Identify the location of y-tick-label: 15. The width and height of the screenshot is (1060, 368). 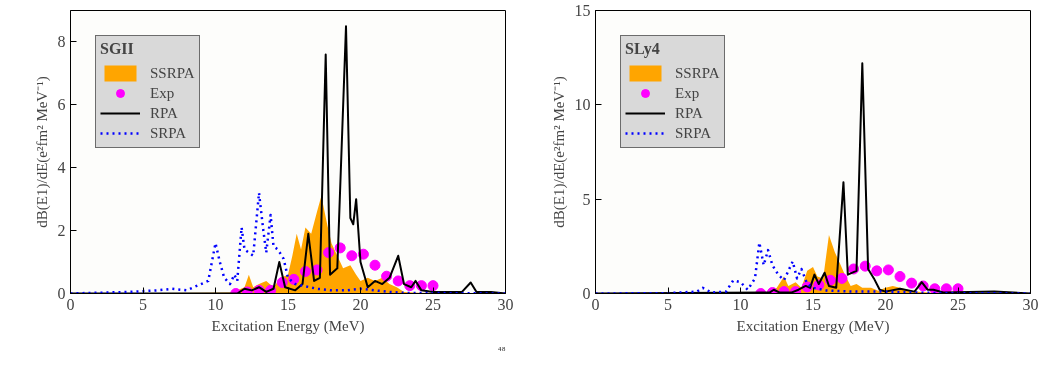
(582, 10).